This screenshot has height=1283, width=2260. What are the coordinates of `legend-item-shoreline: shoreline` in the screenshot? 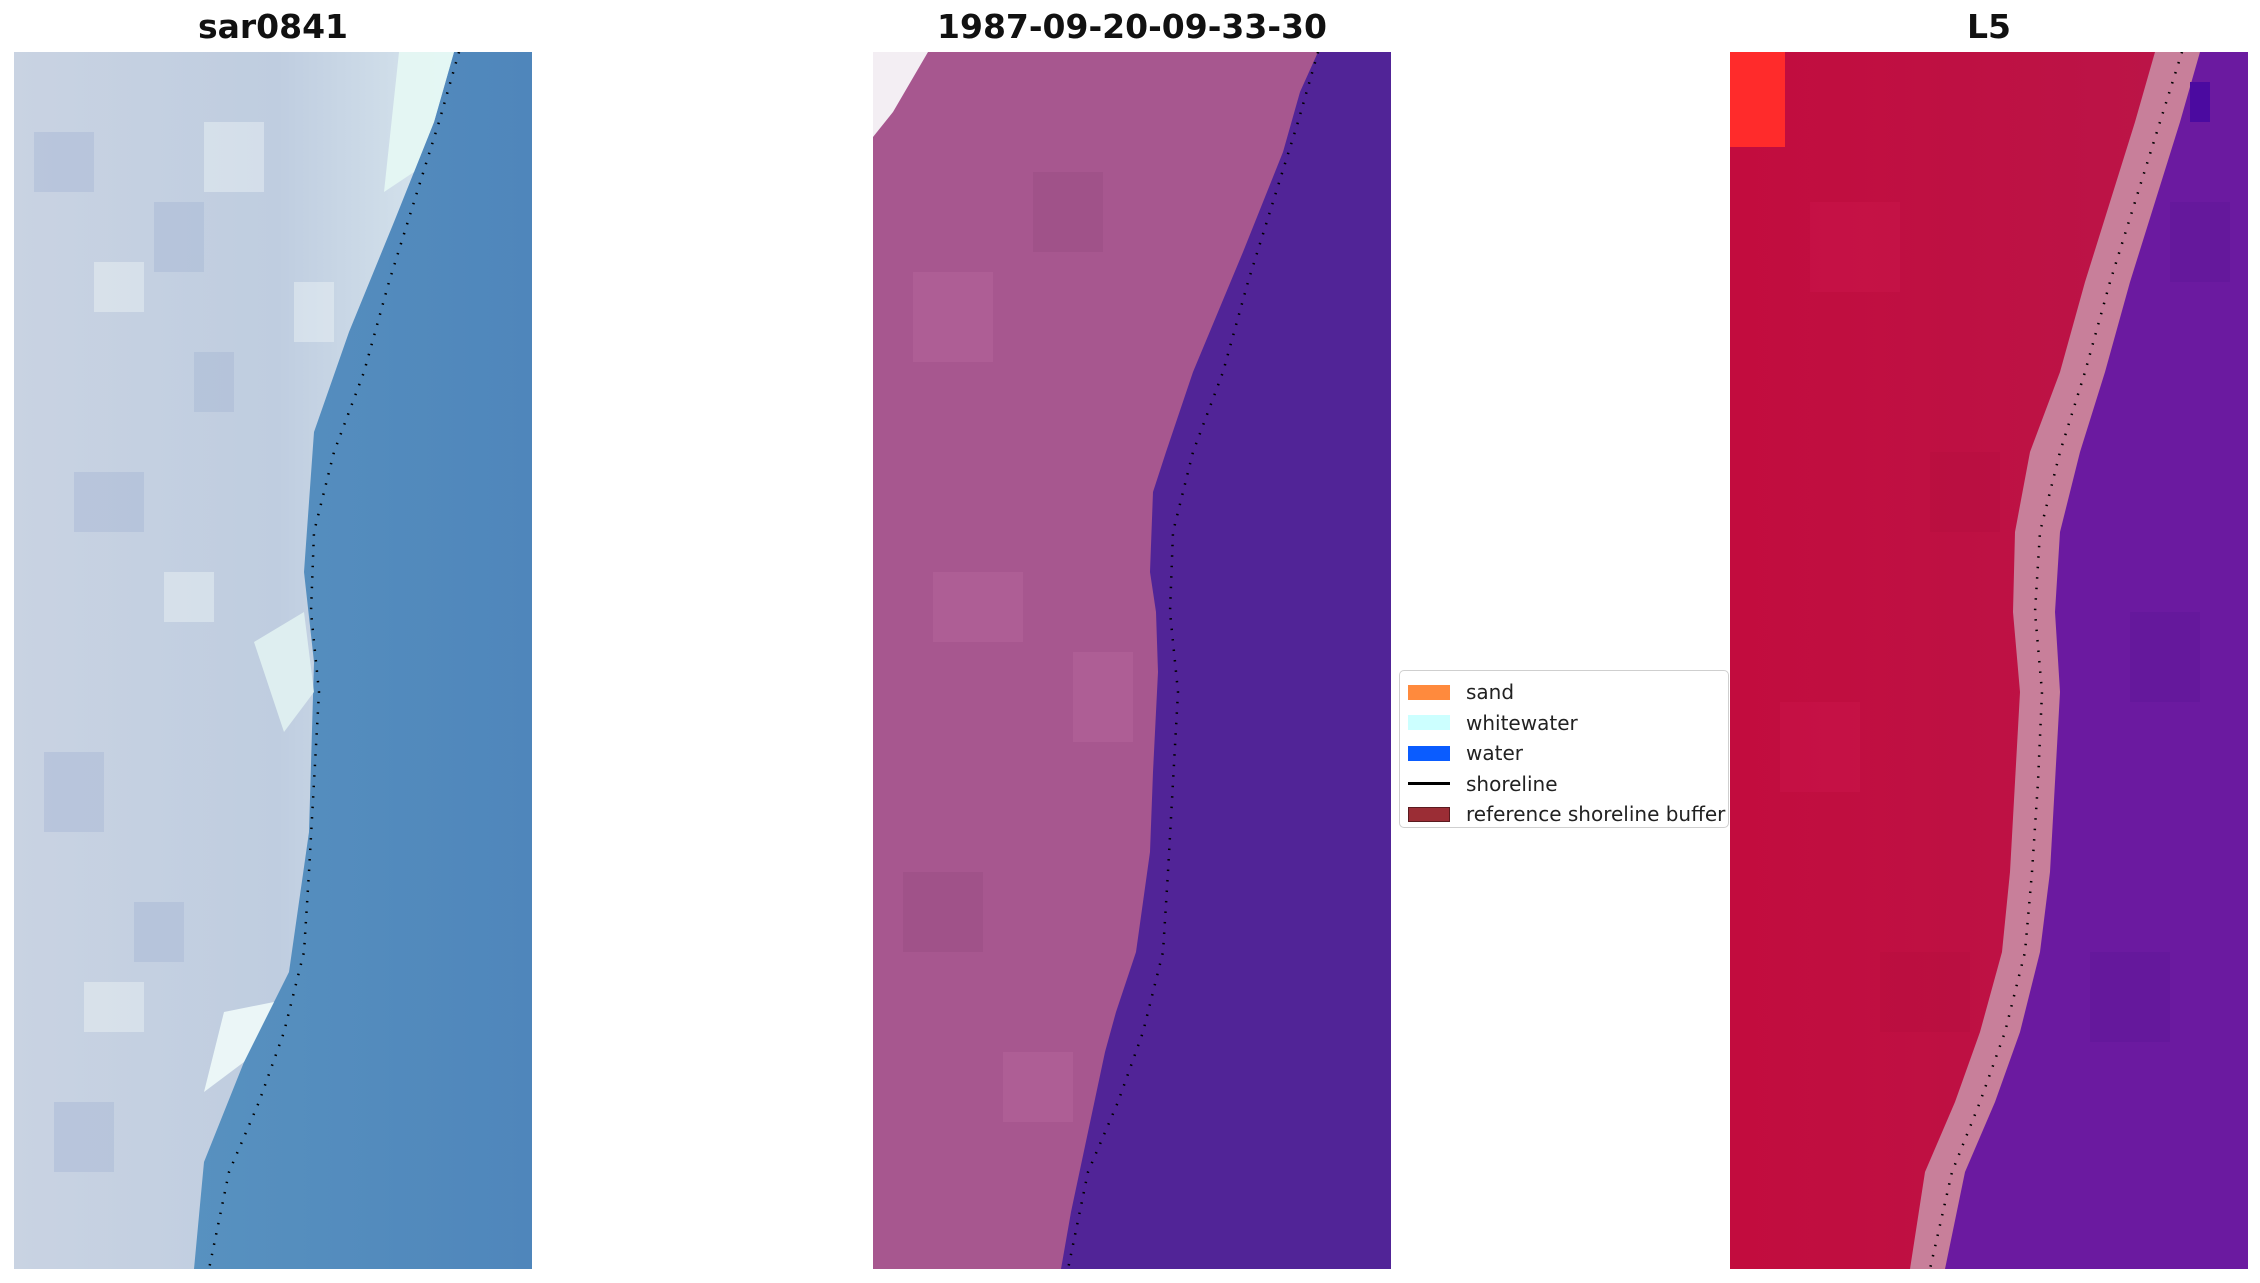 It's located at (1568, 784).